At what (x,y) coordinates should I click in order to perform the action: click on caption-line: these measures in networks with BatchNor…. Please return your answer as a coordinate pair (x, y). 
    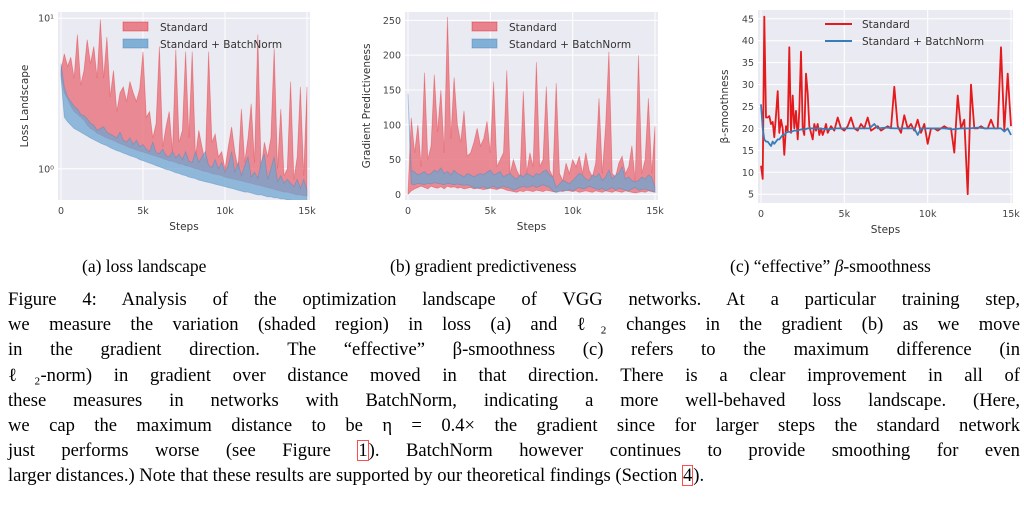
    Looking at the image, I should click on (514, 400).